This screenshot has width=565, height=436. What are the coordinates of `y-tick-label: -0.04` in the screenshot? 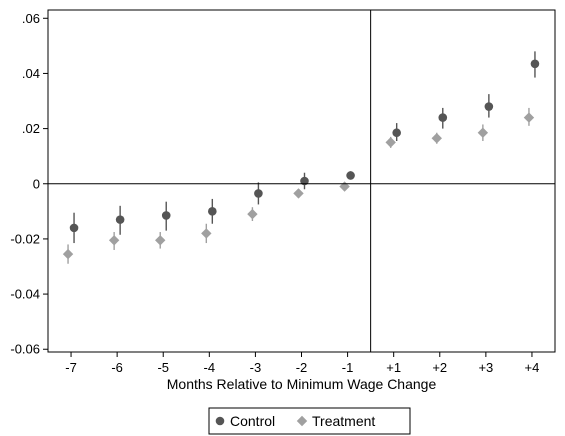 It's located at (25, 294).